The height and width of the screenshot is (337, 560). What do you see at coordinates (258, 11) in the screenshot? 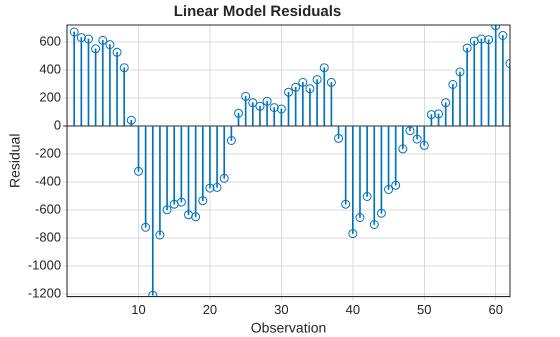
I see `chart-title: Linear Model Residuals` at bounding box center [258, 11].